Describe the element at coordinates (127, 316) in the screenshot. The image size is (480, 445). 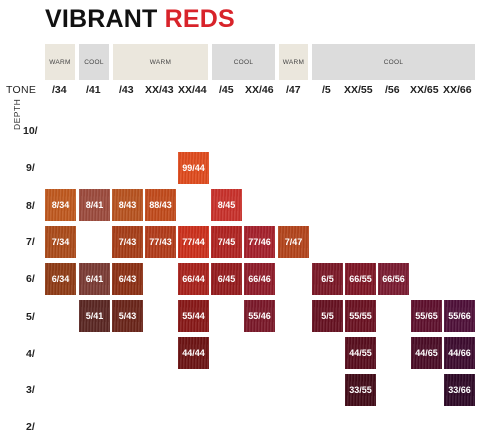
I see `swatch-5-43: 5/43` at that location.